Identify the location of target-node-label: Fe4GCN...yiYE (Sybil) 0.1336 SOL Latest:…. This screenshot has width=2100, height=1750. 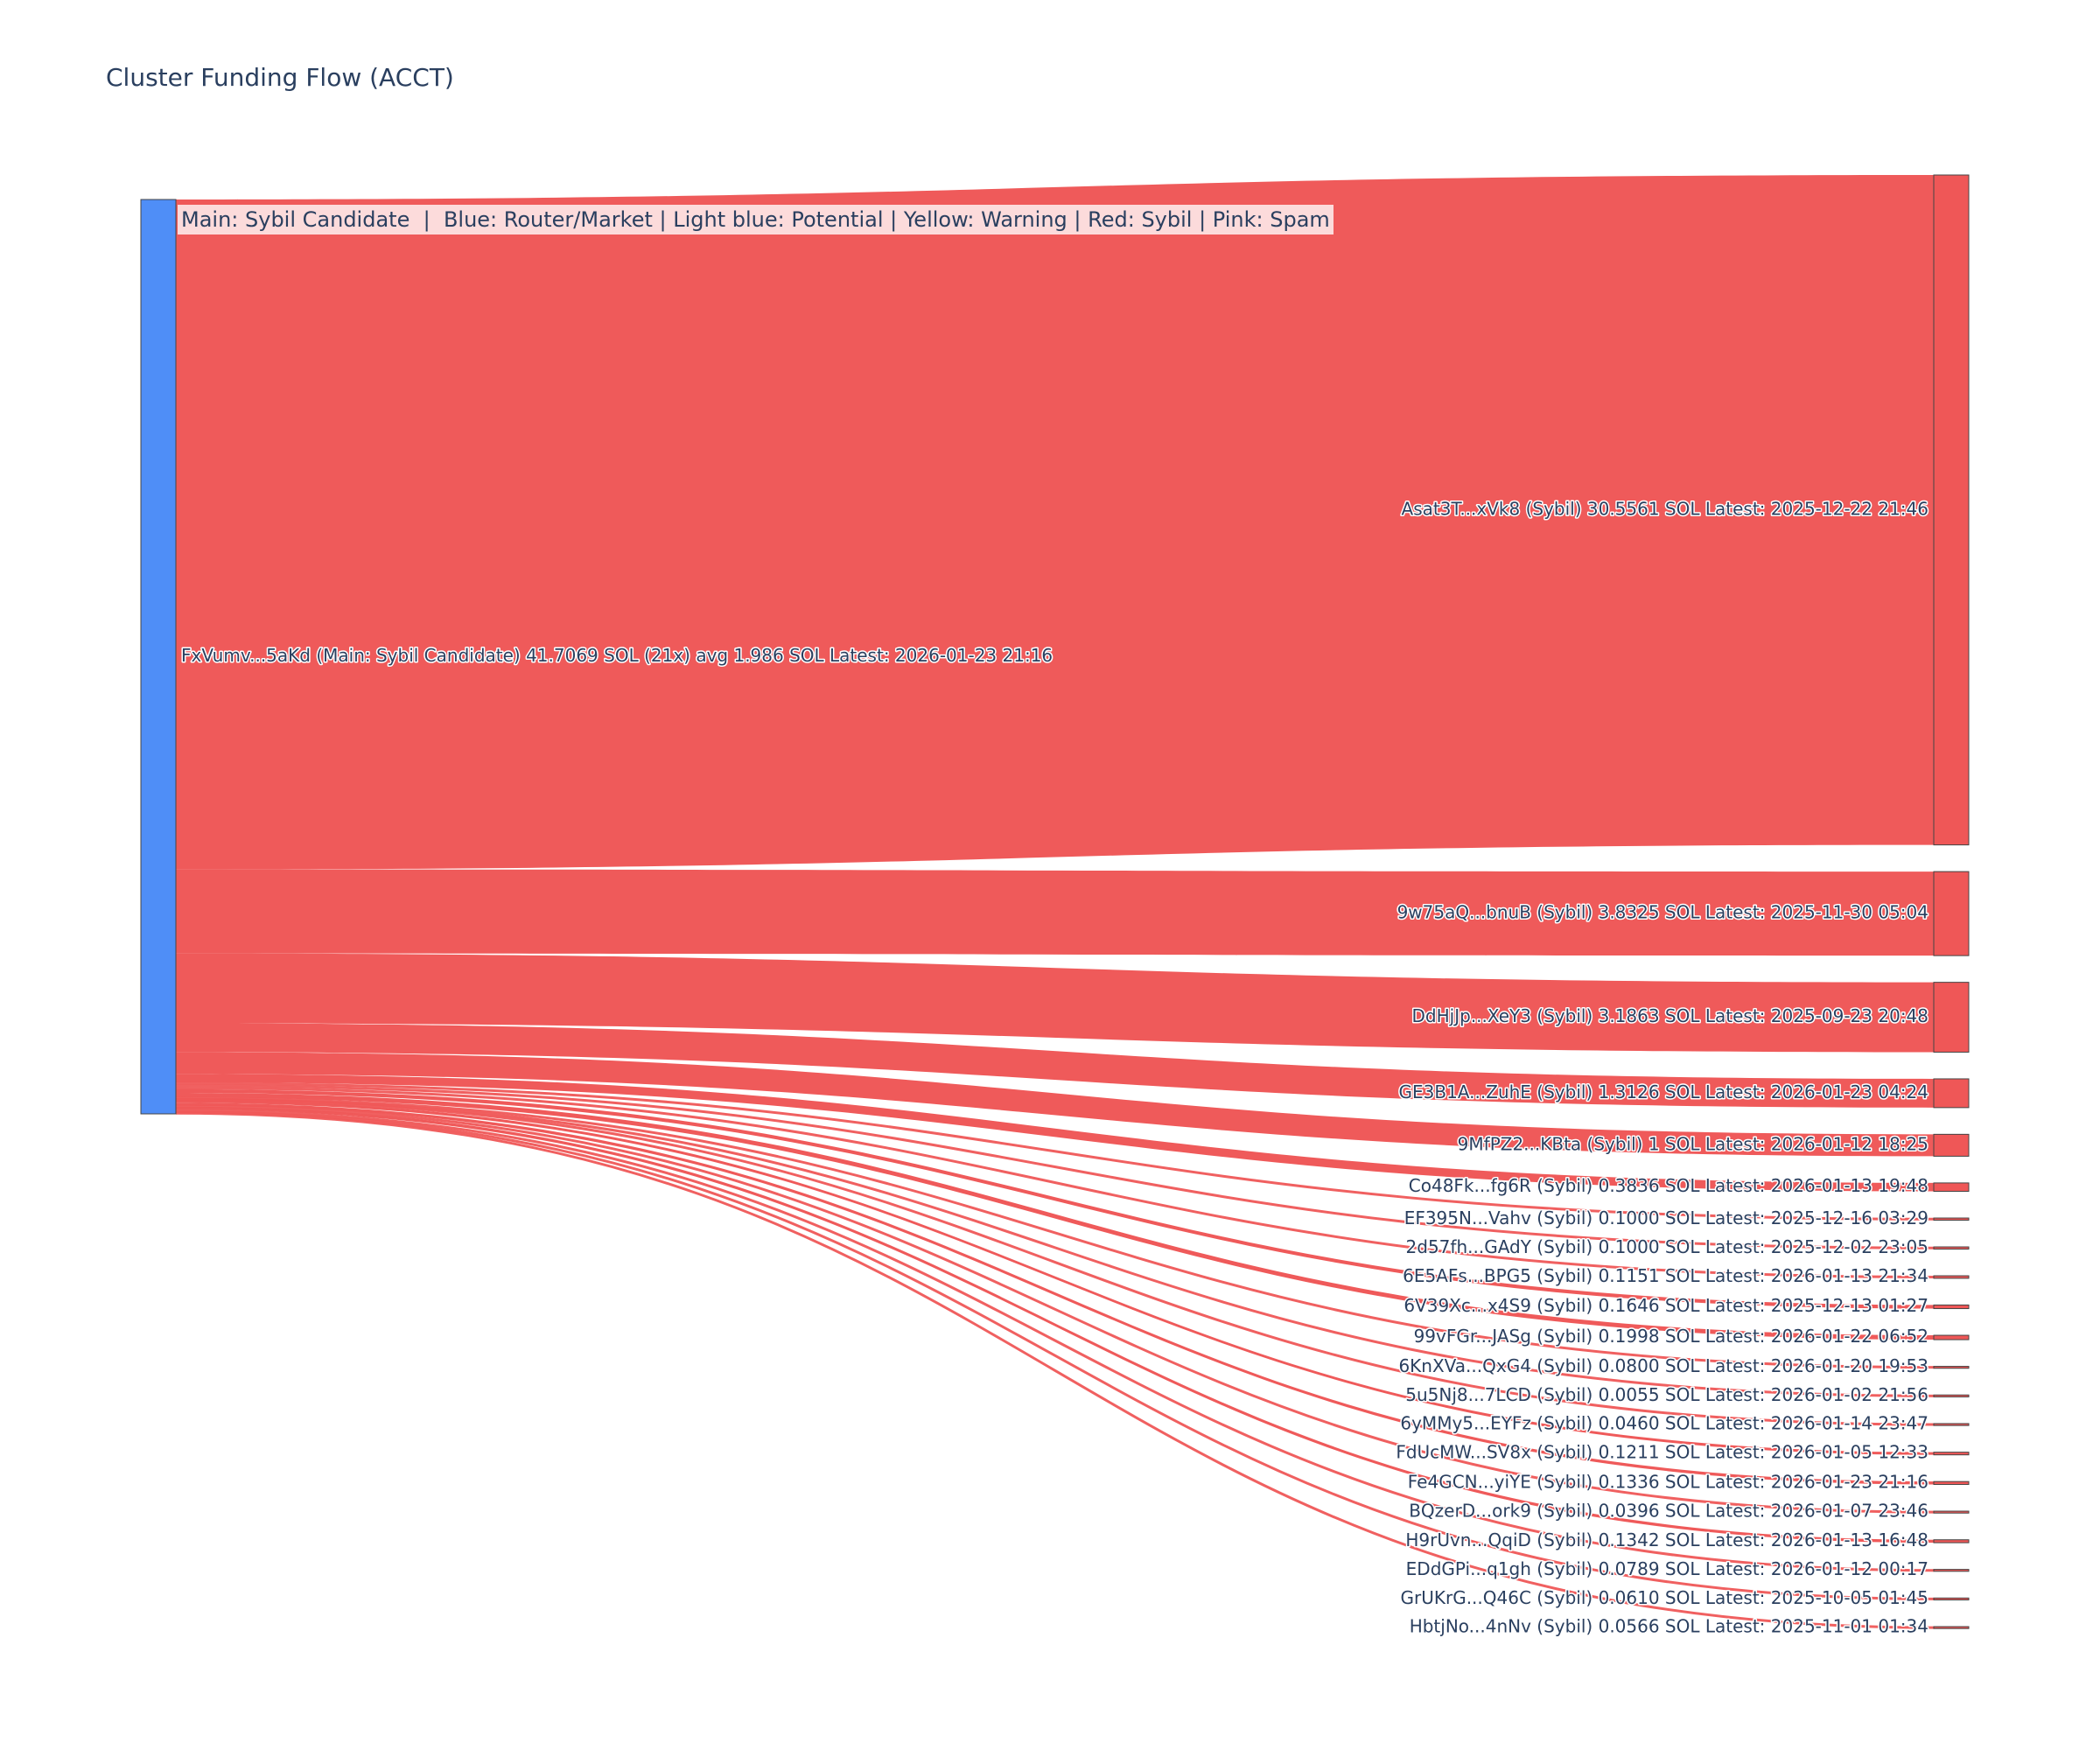
(1668, 1481).